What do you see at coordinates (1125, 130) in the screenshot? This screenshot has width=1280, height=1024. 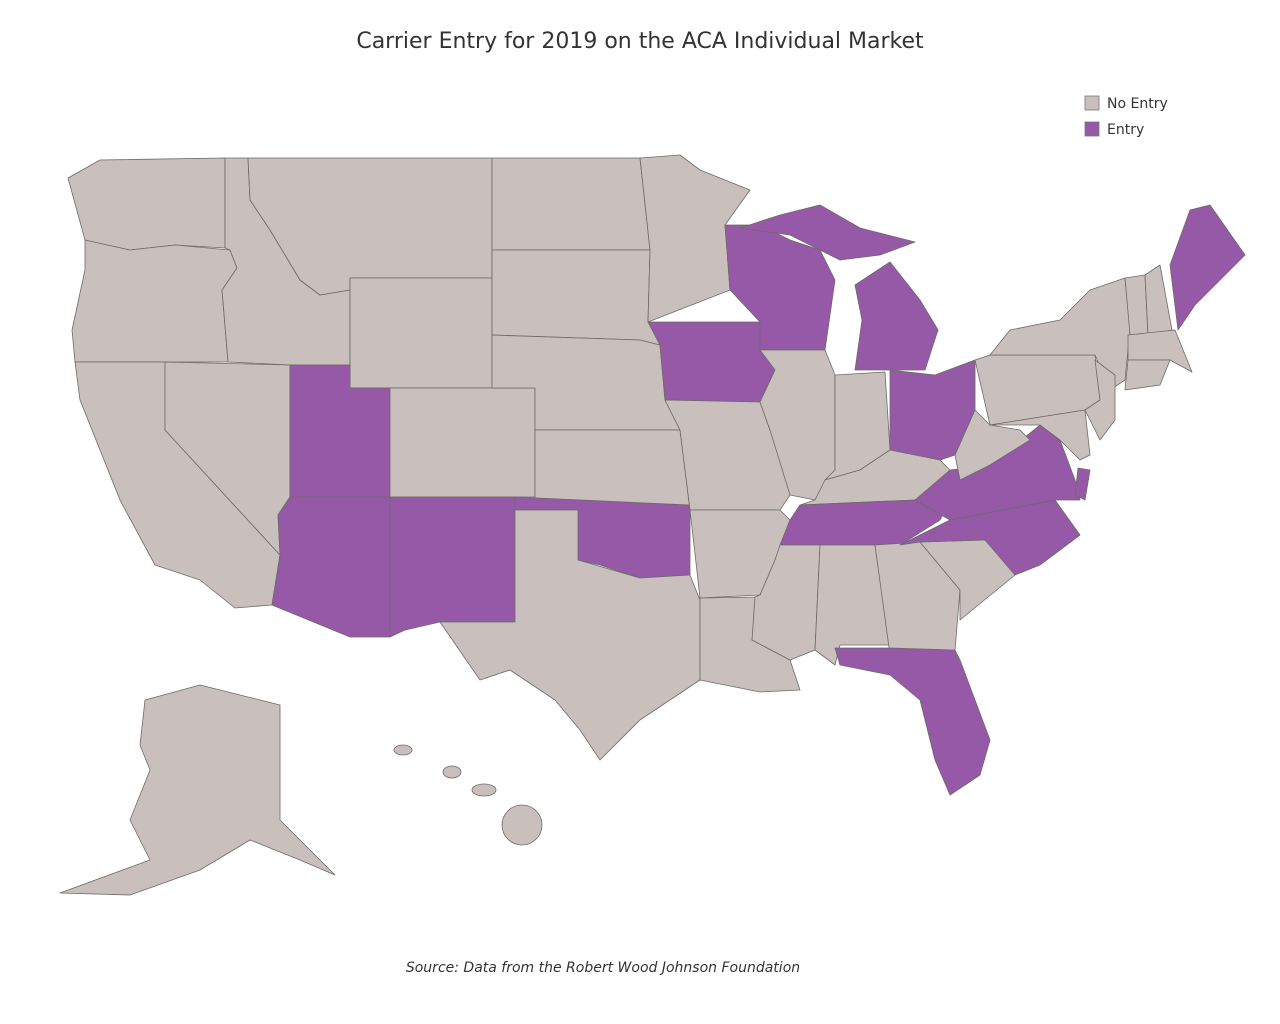 I see `legend-label: Entry` at bounding box center [1125, 130].